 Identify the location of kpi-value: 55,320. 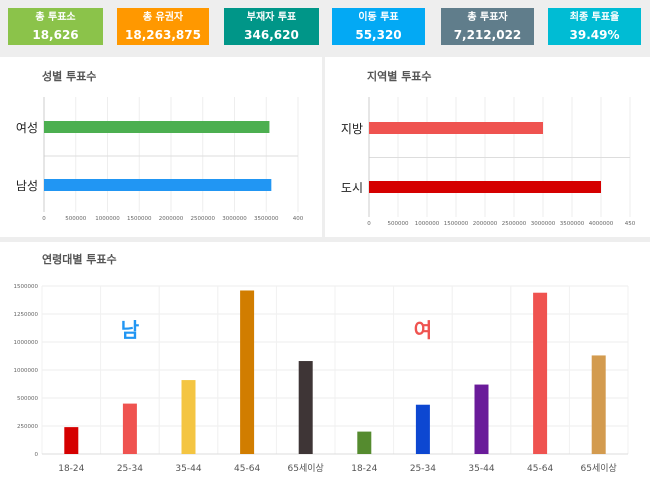
(378, 35).